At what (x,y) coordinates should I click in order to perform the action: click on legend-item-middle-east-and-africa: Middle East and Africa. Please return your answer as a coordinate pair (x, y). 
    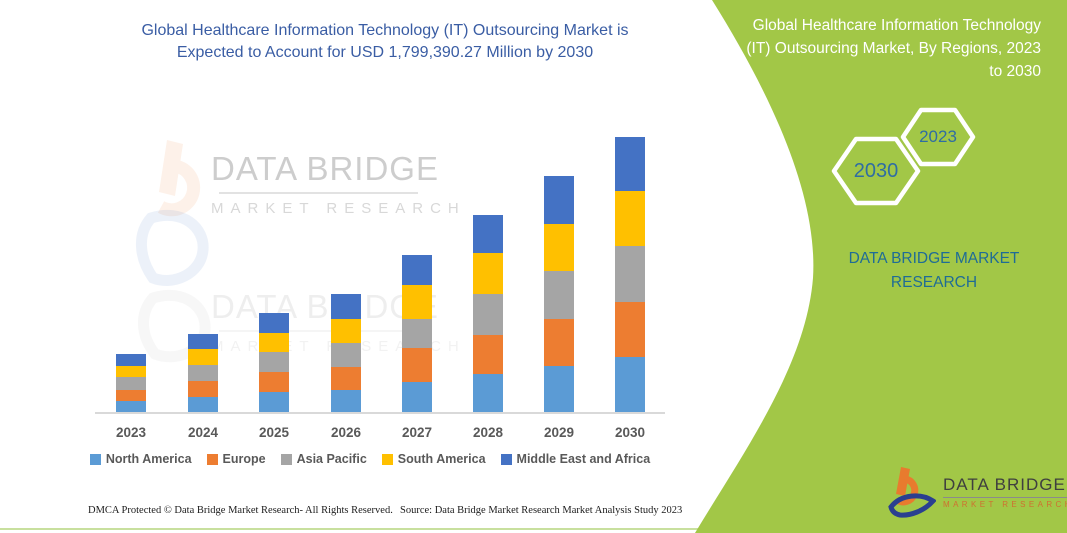
    Looking at the image, I should click on (575, 459).